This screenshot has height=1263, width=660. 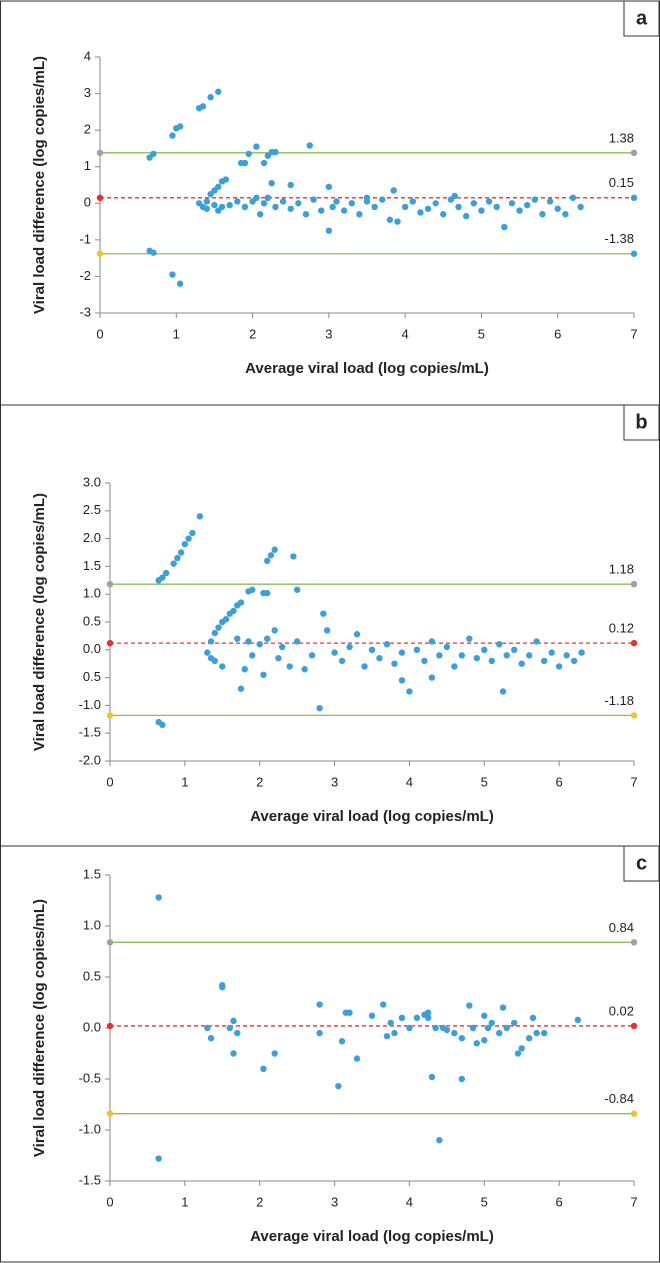 What do you see at coordinates (621, 927) in the screenshot?
I see `reference-line-label: 0.84` at bounding box center [621, 927].